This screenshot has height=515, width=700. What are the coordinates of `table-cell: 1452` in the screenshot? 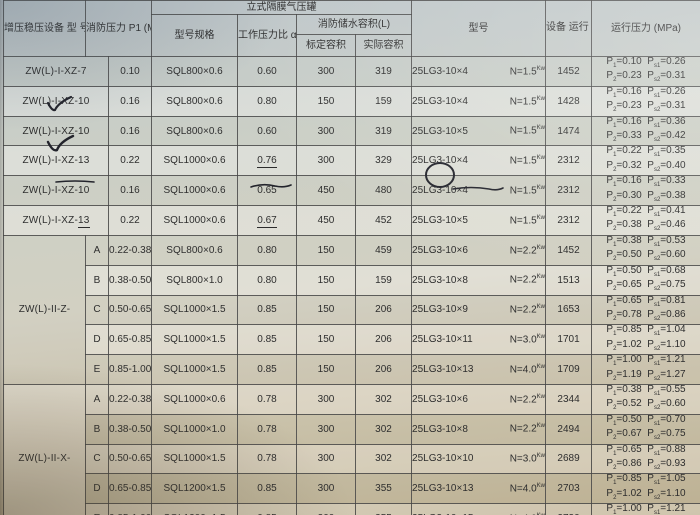 It's located at (569, 71).